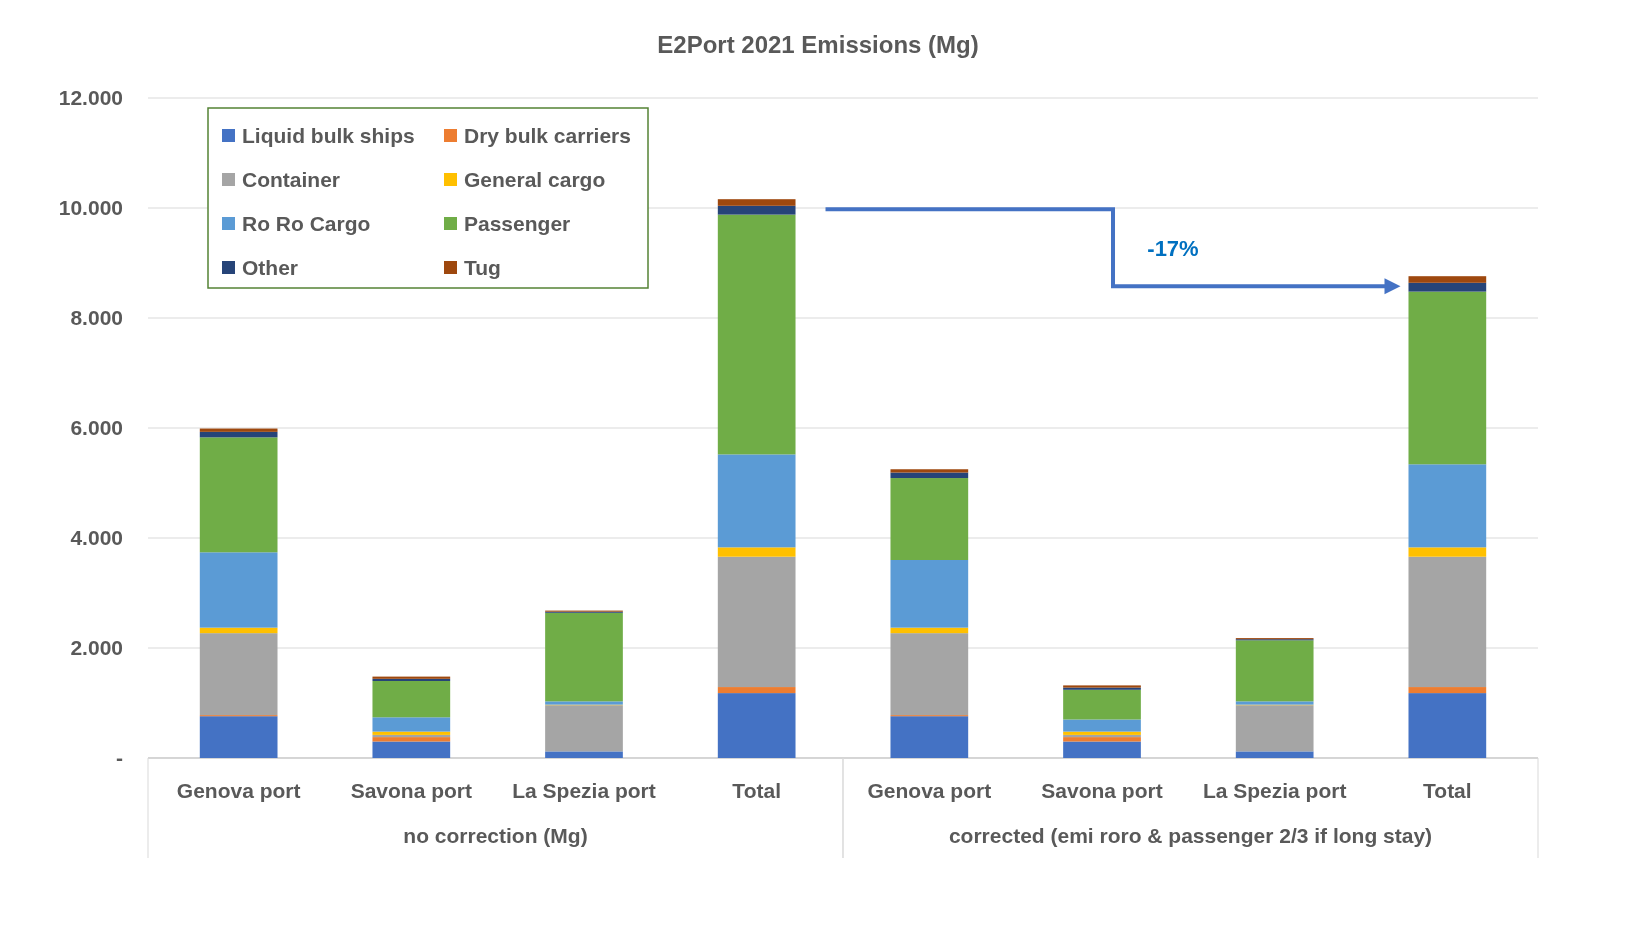 The height and width of the screenshot is (932, 1640). What do you see at coordinates (96, 537) in the screenshot?
I see `y-tick-label: 4.000` at bounding box center [96, 537].